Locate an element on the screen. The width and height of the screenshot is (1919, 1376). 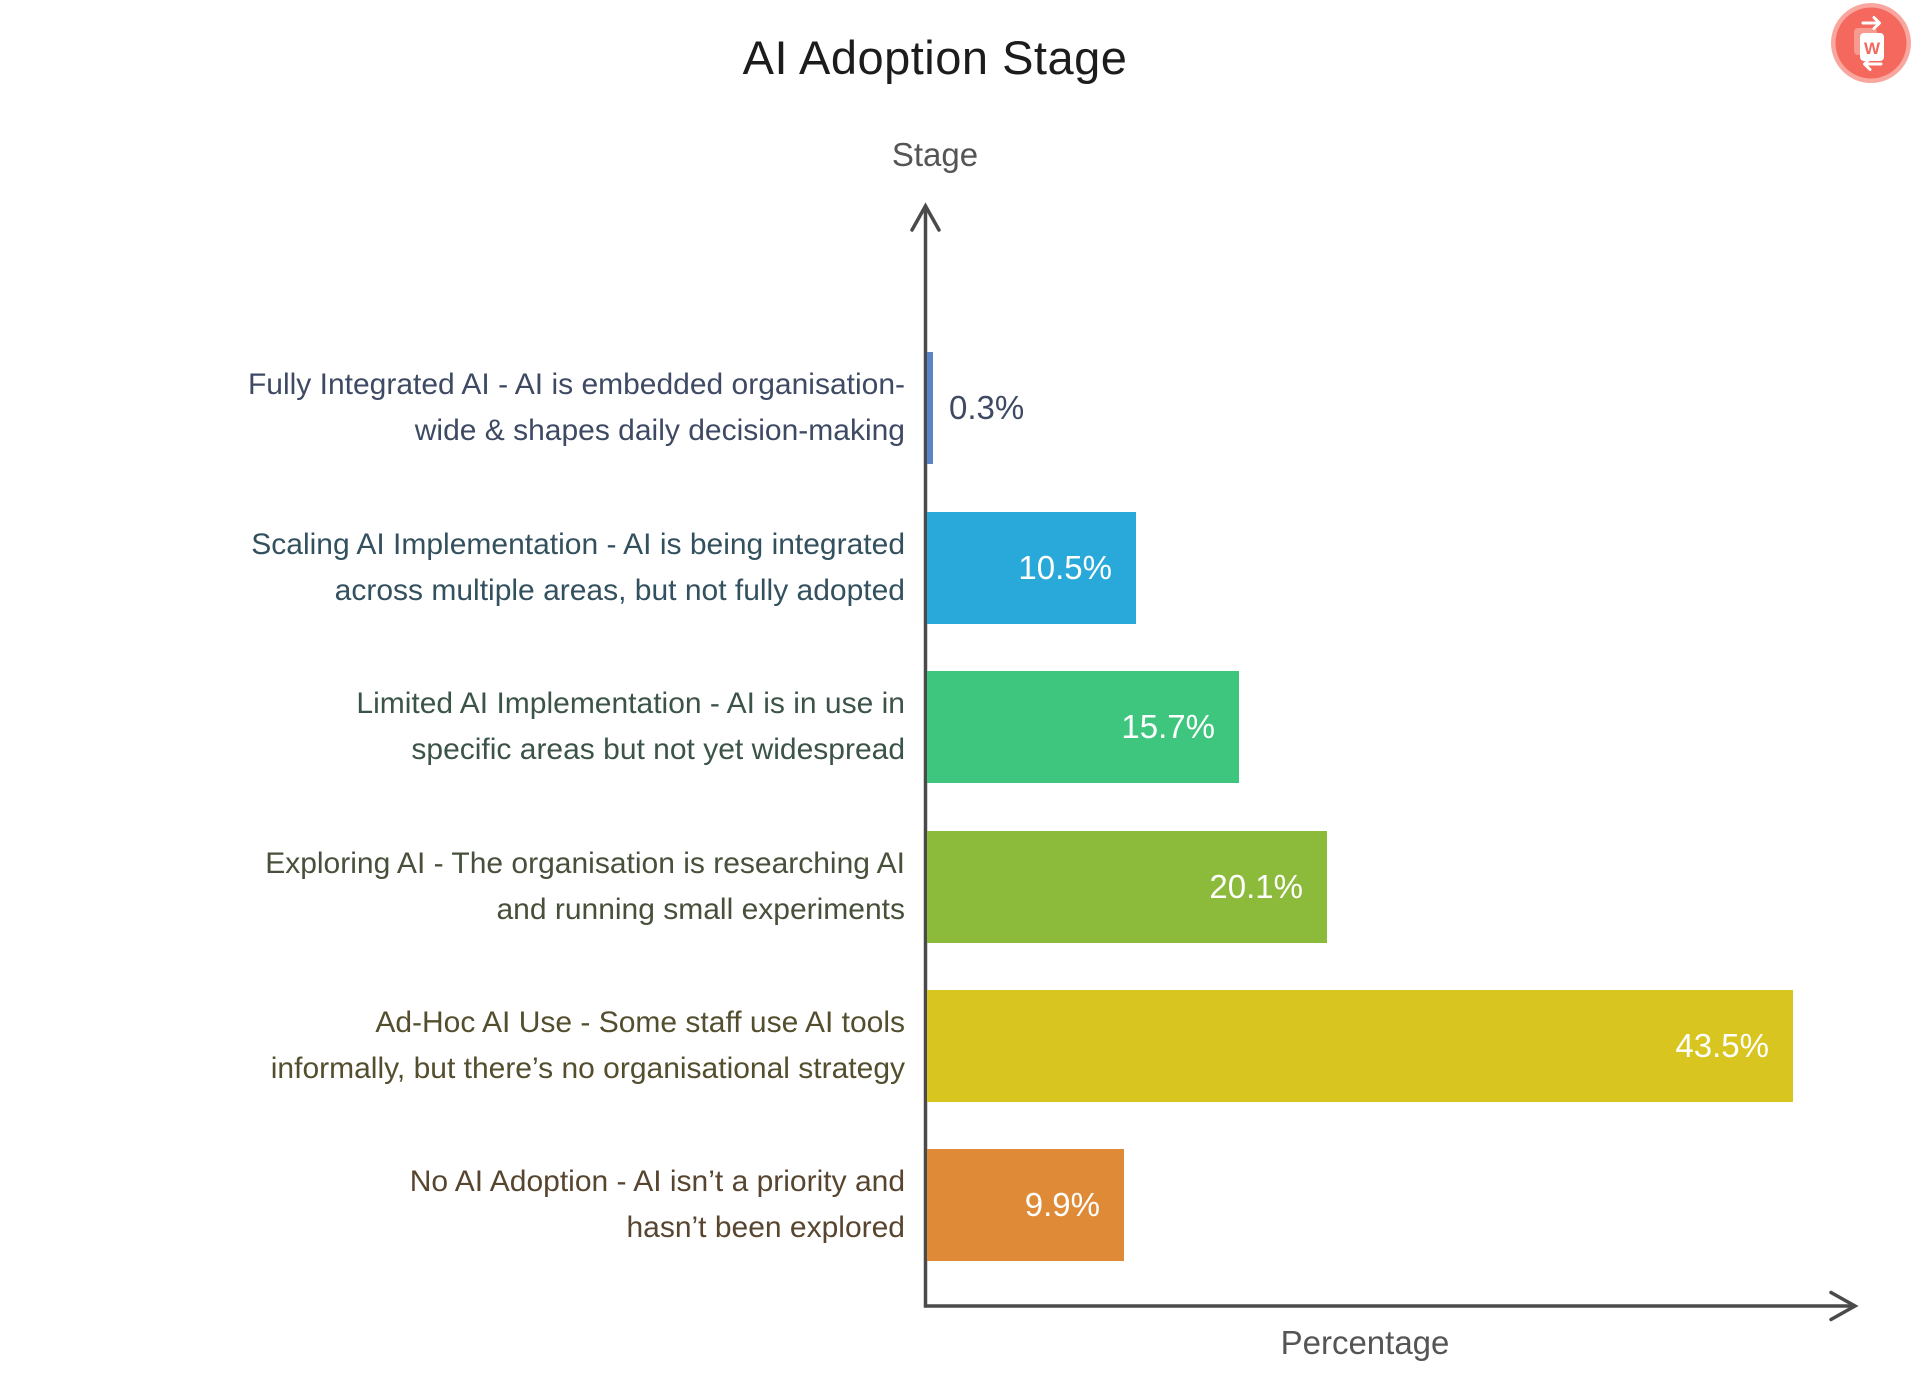
bar: 10.5% is located at coordinates (1031, 568).